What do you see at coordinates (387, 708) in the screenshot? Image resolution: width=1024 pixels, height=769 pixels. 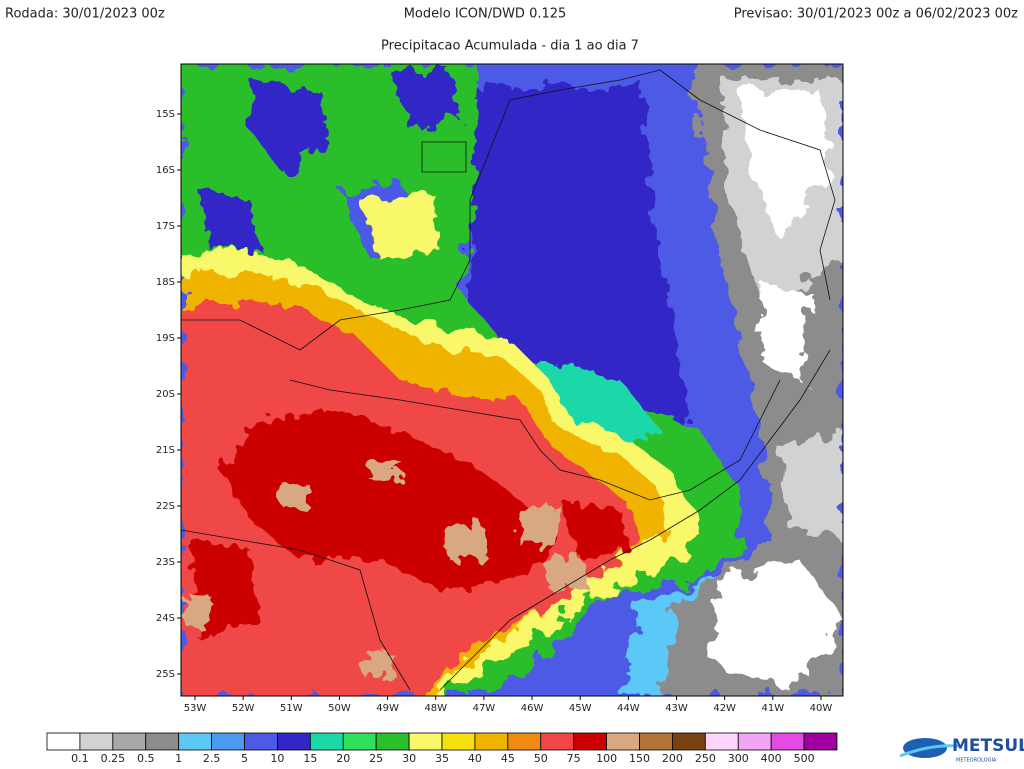 I see `lon-label: 49W` at bounding box center [387, 708].